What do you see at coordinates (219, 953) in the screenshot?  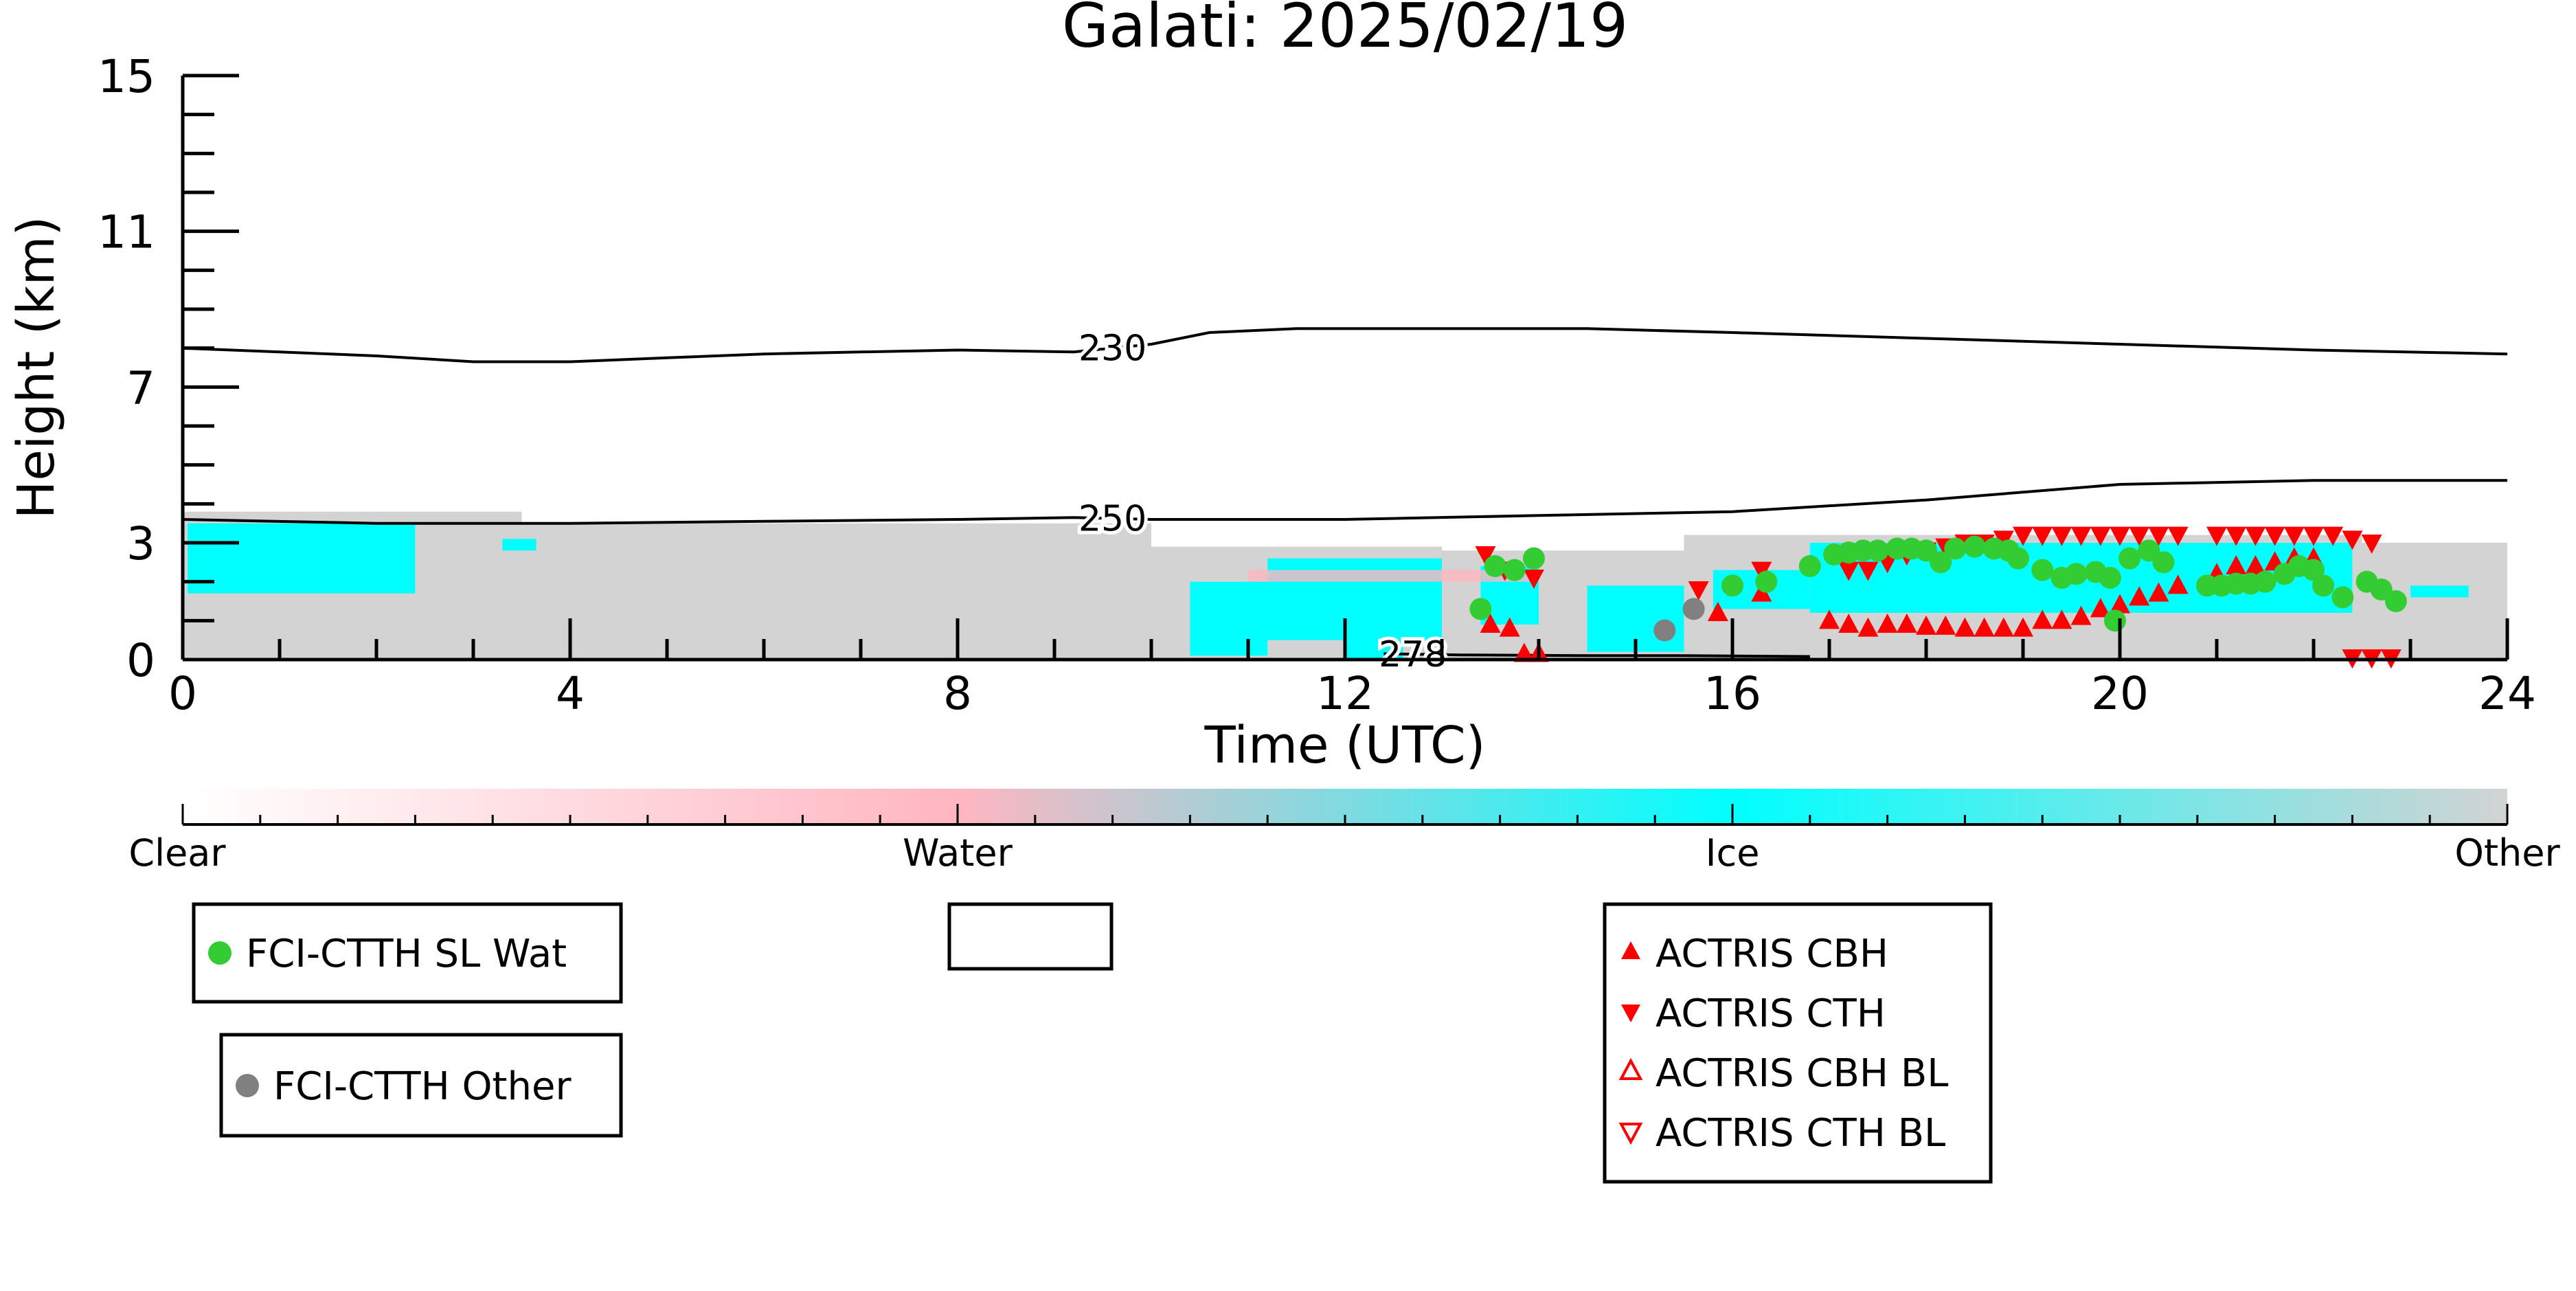 I see `legend-marker-green-circle` at bounding box center [219, 953].